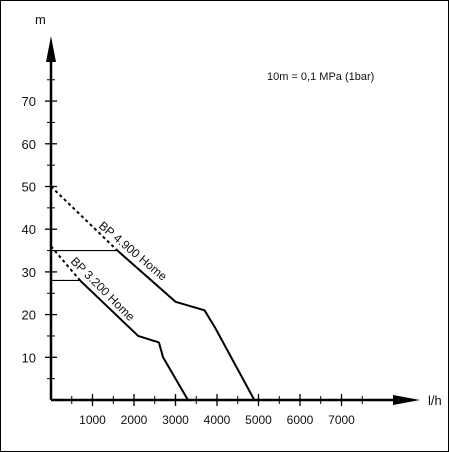 This screenshot has height=452, width=449. I want to click on y-tick-label: 70, so click(29, 101).